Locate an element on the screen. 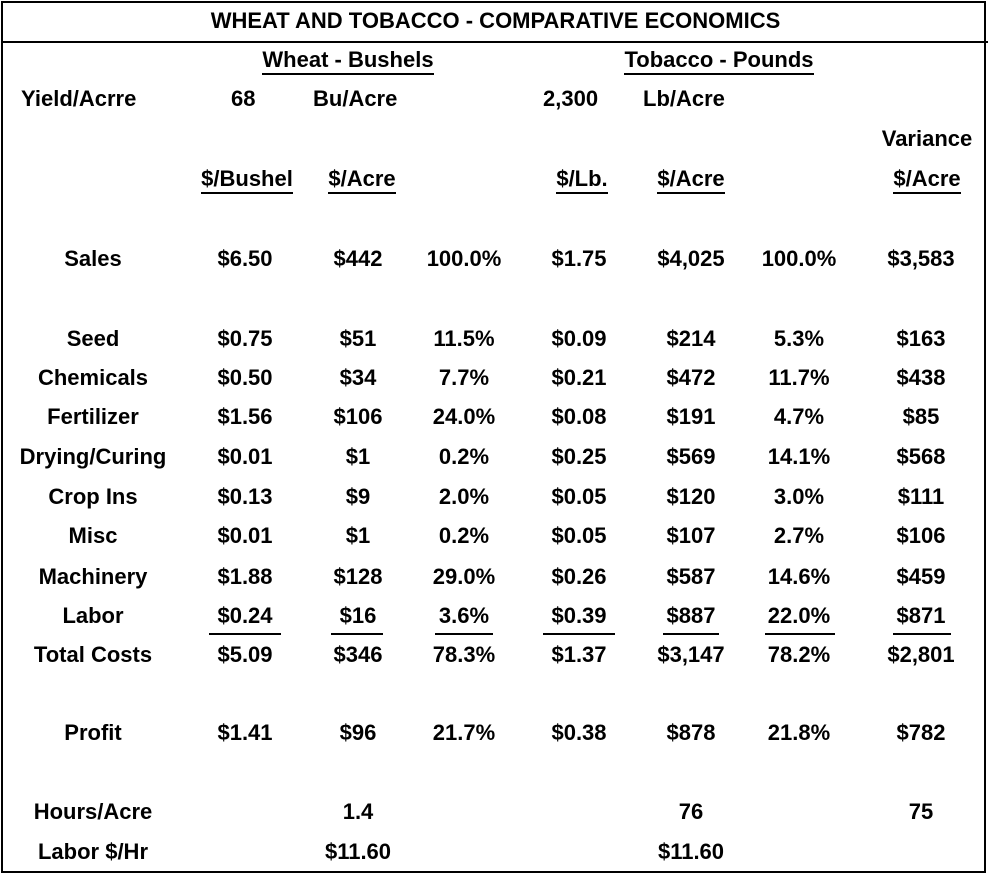 Image resolution: width=989 pixels, height=876 pixels. subtotal-rule-variance is located at coordinates (922, 634).